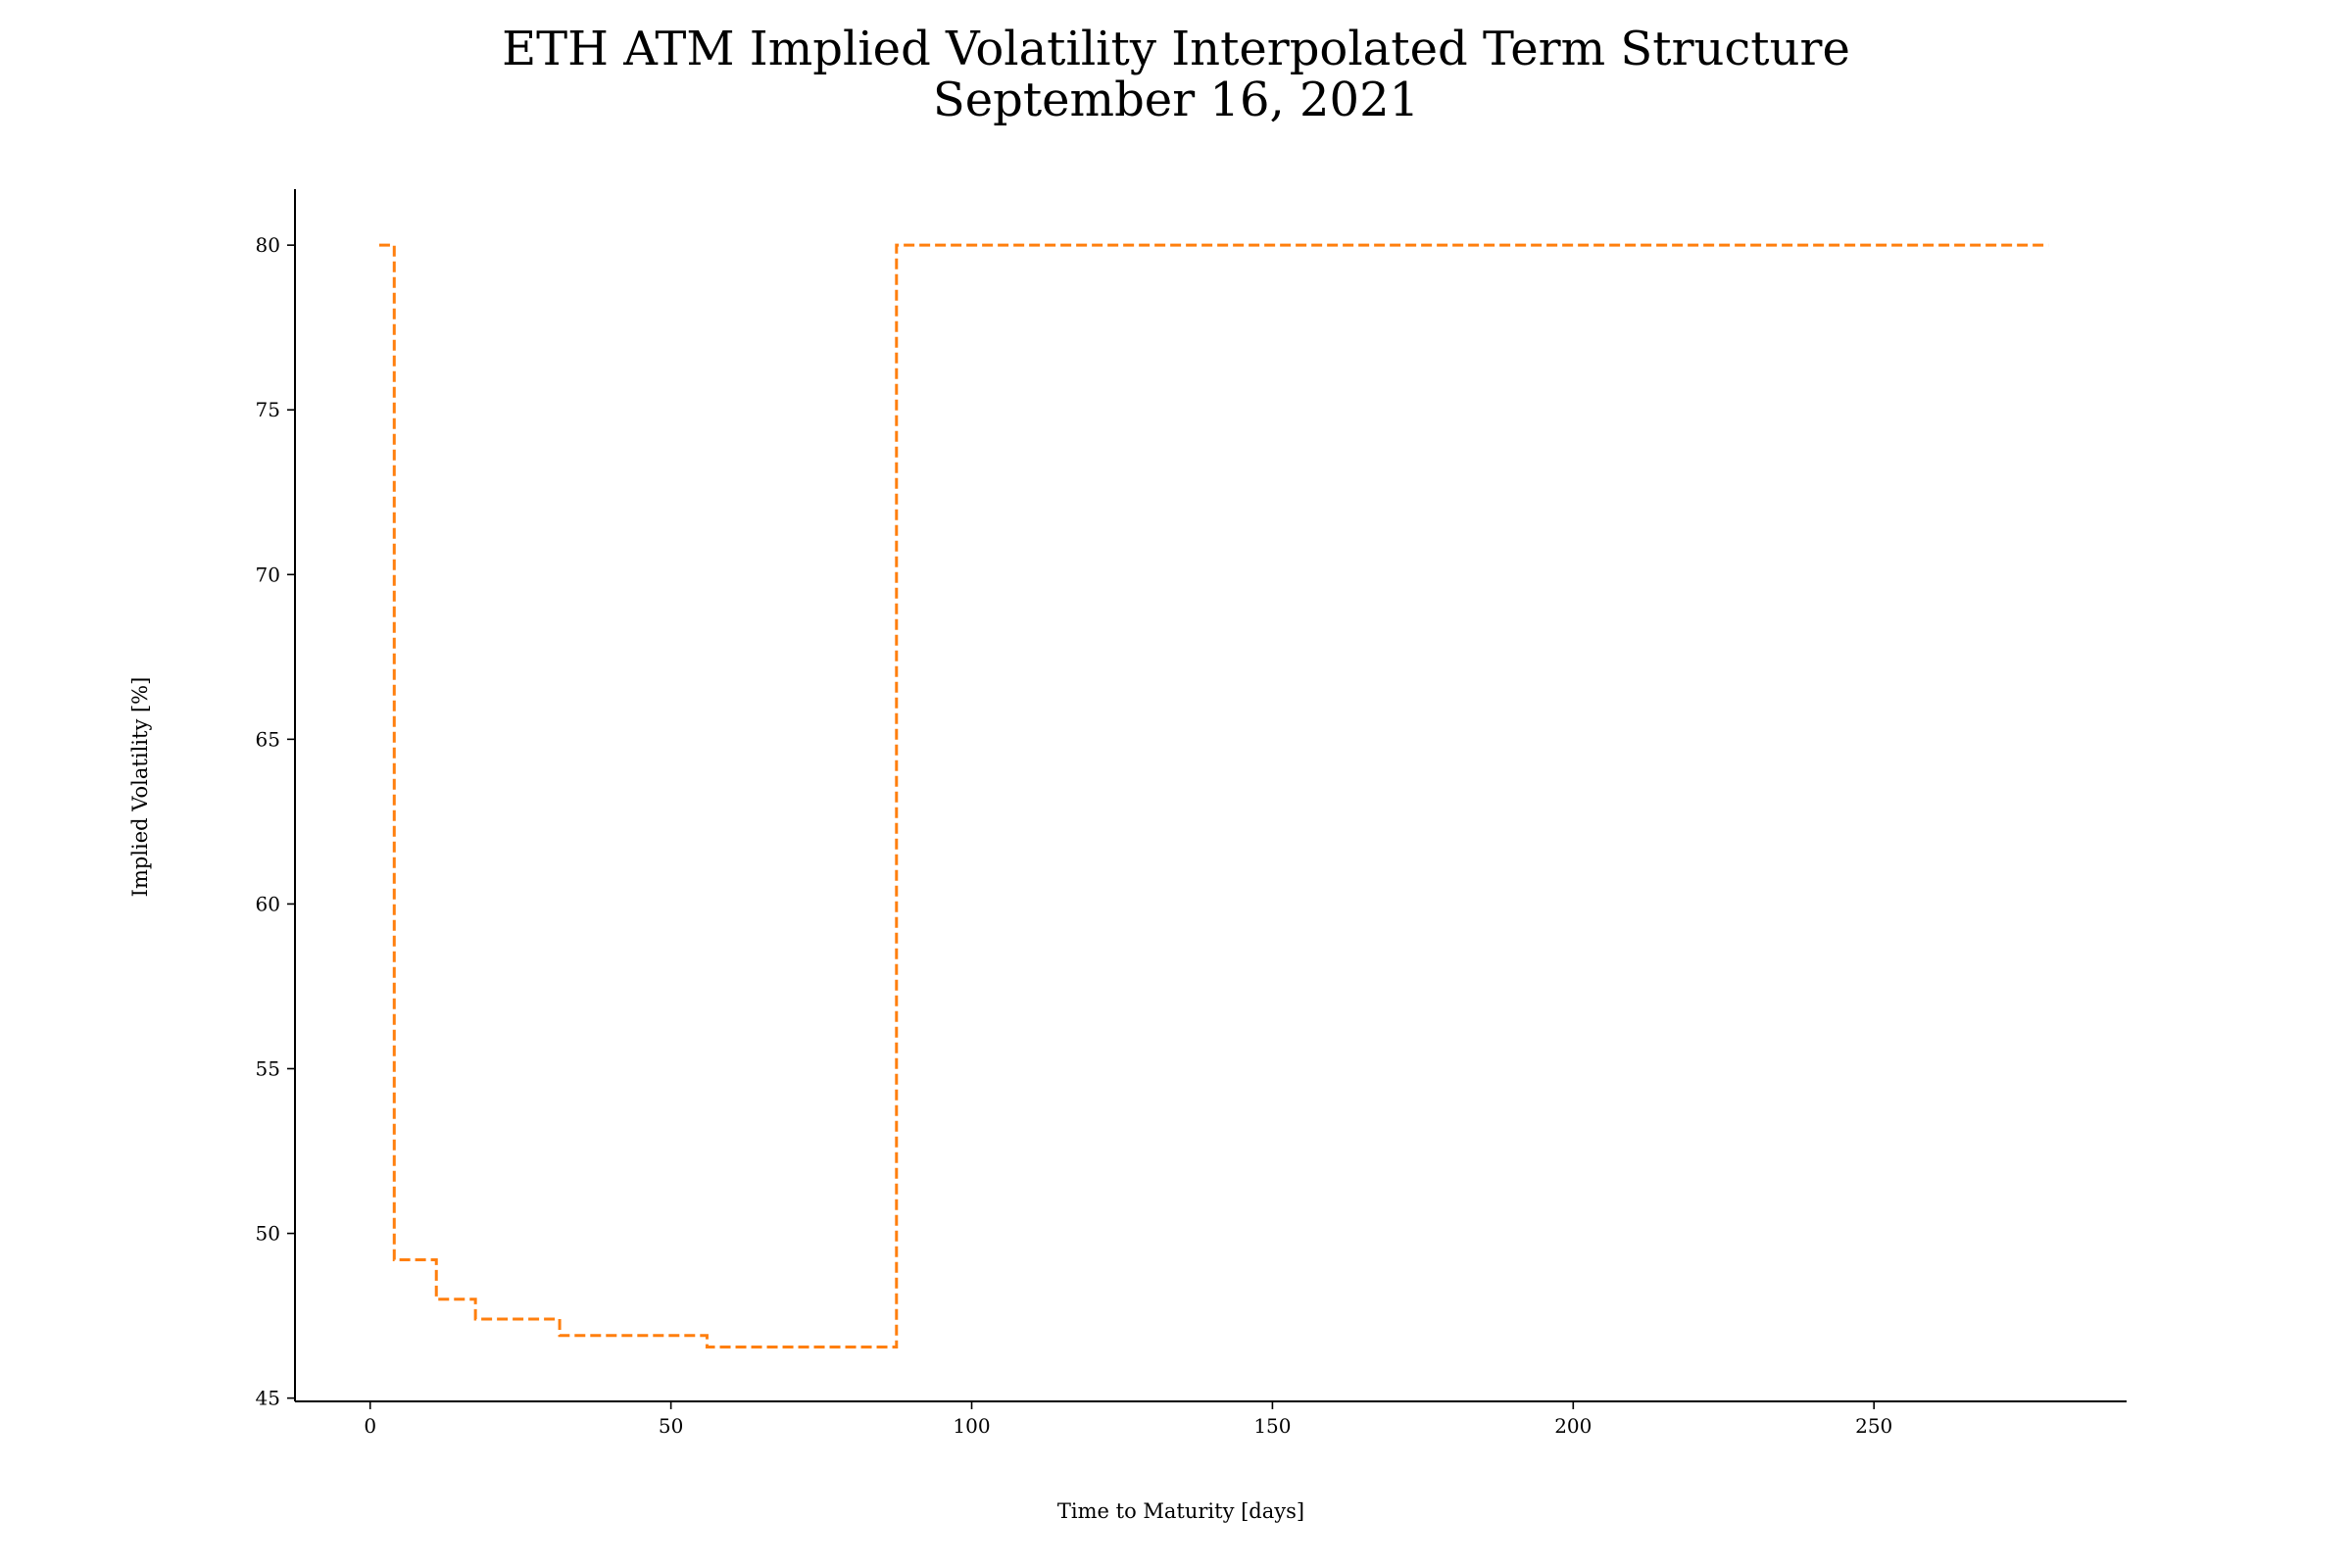 Image resolution: width=2352 pixels, height=1568 pixels. Describe the element at coordinates (268, 1068) in the screenshot. I see `y-tick-label: 55` at that location.